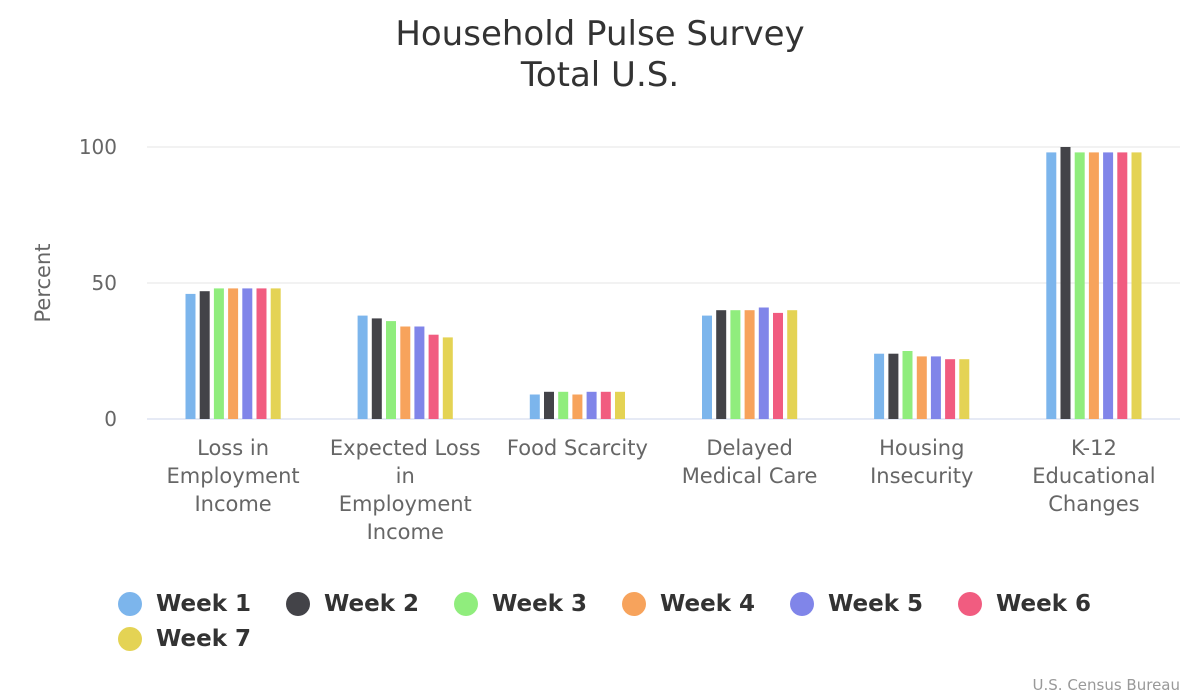 Image resolution: width=1200 pixels, height=700 pixels. Describe the element at coordinates (218, 353) in the screenshot. I see `bar: Week 3: 48` at that location.